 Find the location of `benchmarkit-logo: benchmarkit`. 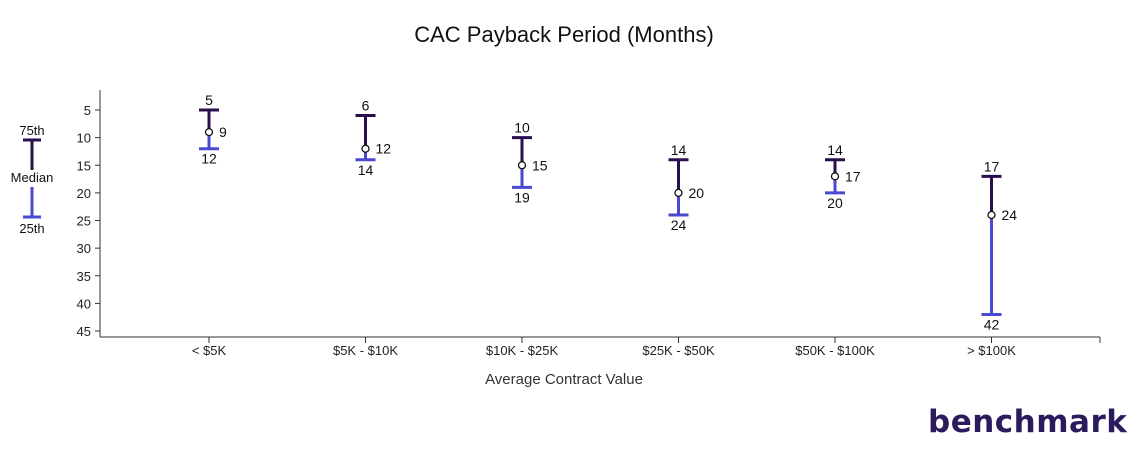

benchmarkit-logo: benchmarkit is located at coordinates (1028, 422).